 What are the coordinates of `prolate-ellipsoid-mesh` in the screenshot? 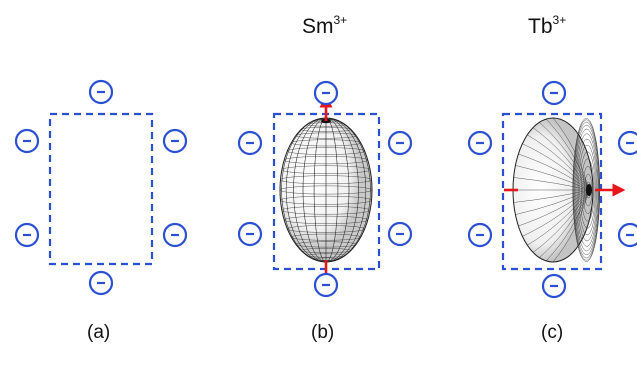 It's located at (326, 190).